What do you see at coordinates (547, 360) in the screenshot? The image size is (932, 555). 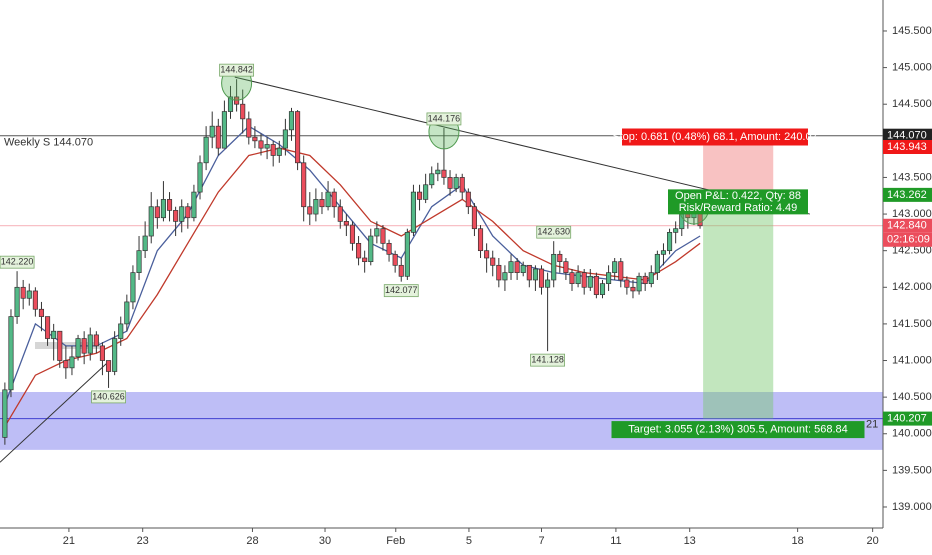 I see `price-label: 141.128` at bounding box center [547, 360].